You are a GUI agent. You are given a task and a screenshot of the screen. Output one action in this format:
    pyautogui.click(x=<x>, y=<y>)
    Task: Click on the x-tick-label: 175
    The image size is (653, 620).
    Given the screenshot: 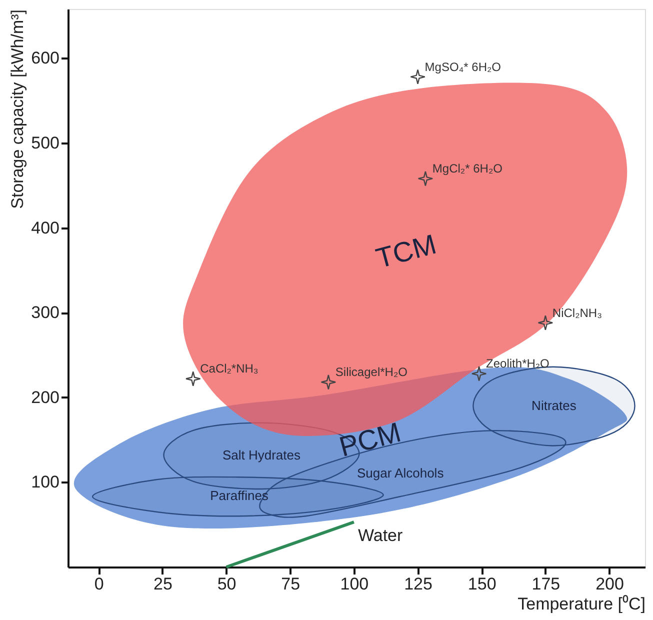 What is the action you would take?
    pyautogui.click(x=546, y=584)
    